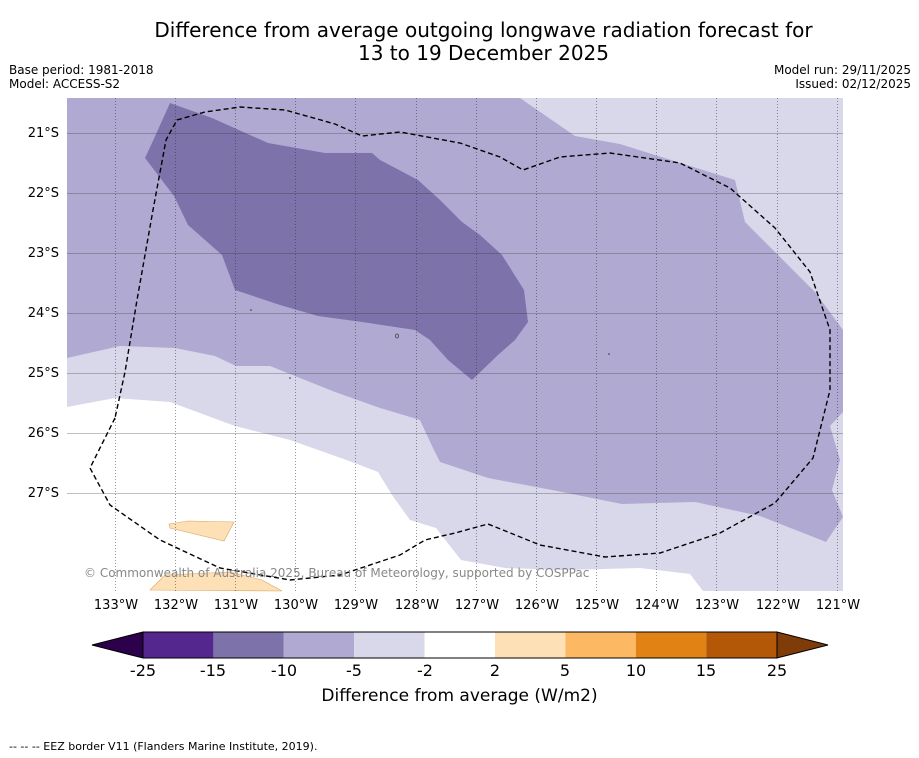 This screenshot has width=919, height=758. What do you see at coordinates (354, 670) in the screenshot?
I see `colorbar-tick: -5` at bounding box center [354, 670].